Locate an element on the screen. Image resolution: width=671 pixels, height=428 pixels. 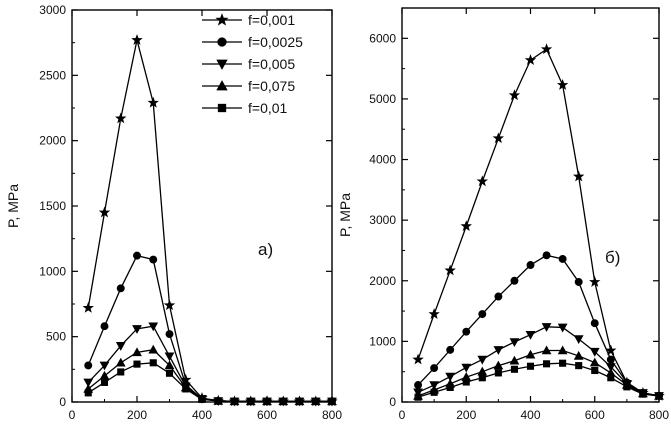
y-tick-label: 2500 is located at coordinates (52, 75).